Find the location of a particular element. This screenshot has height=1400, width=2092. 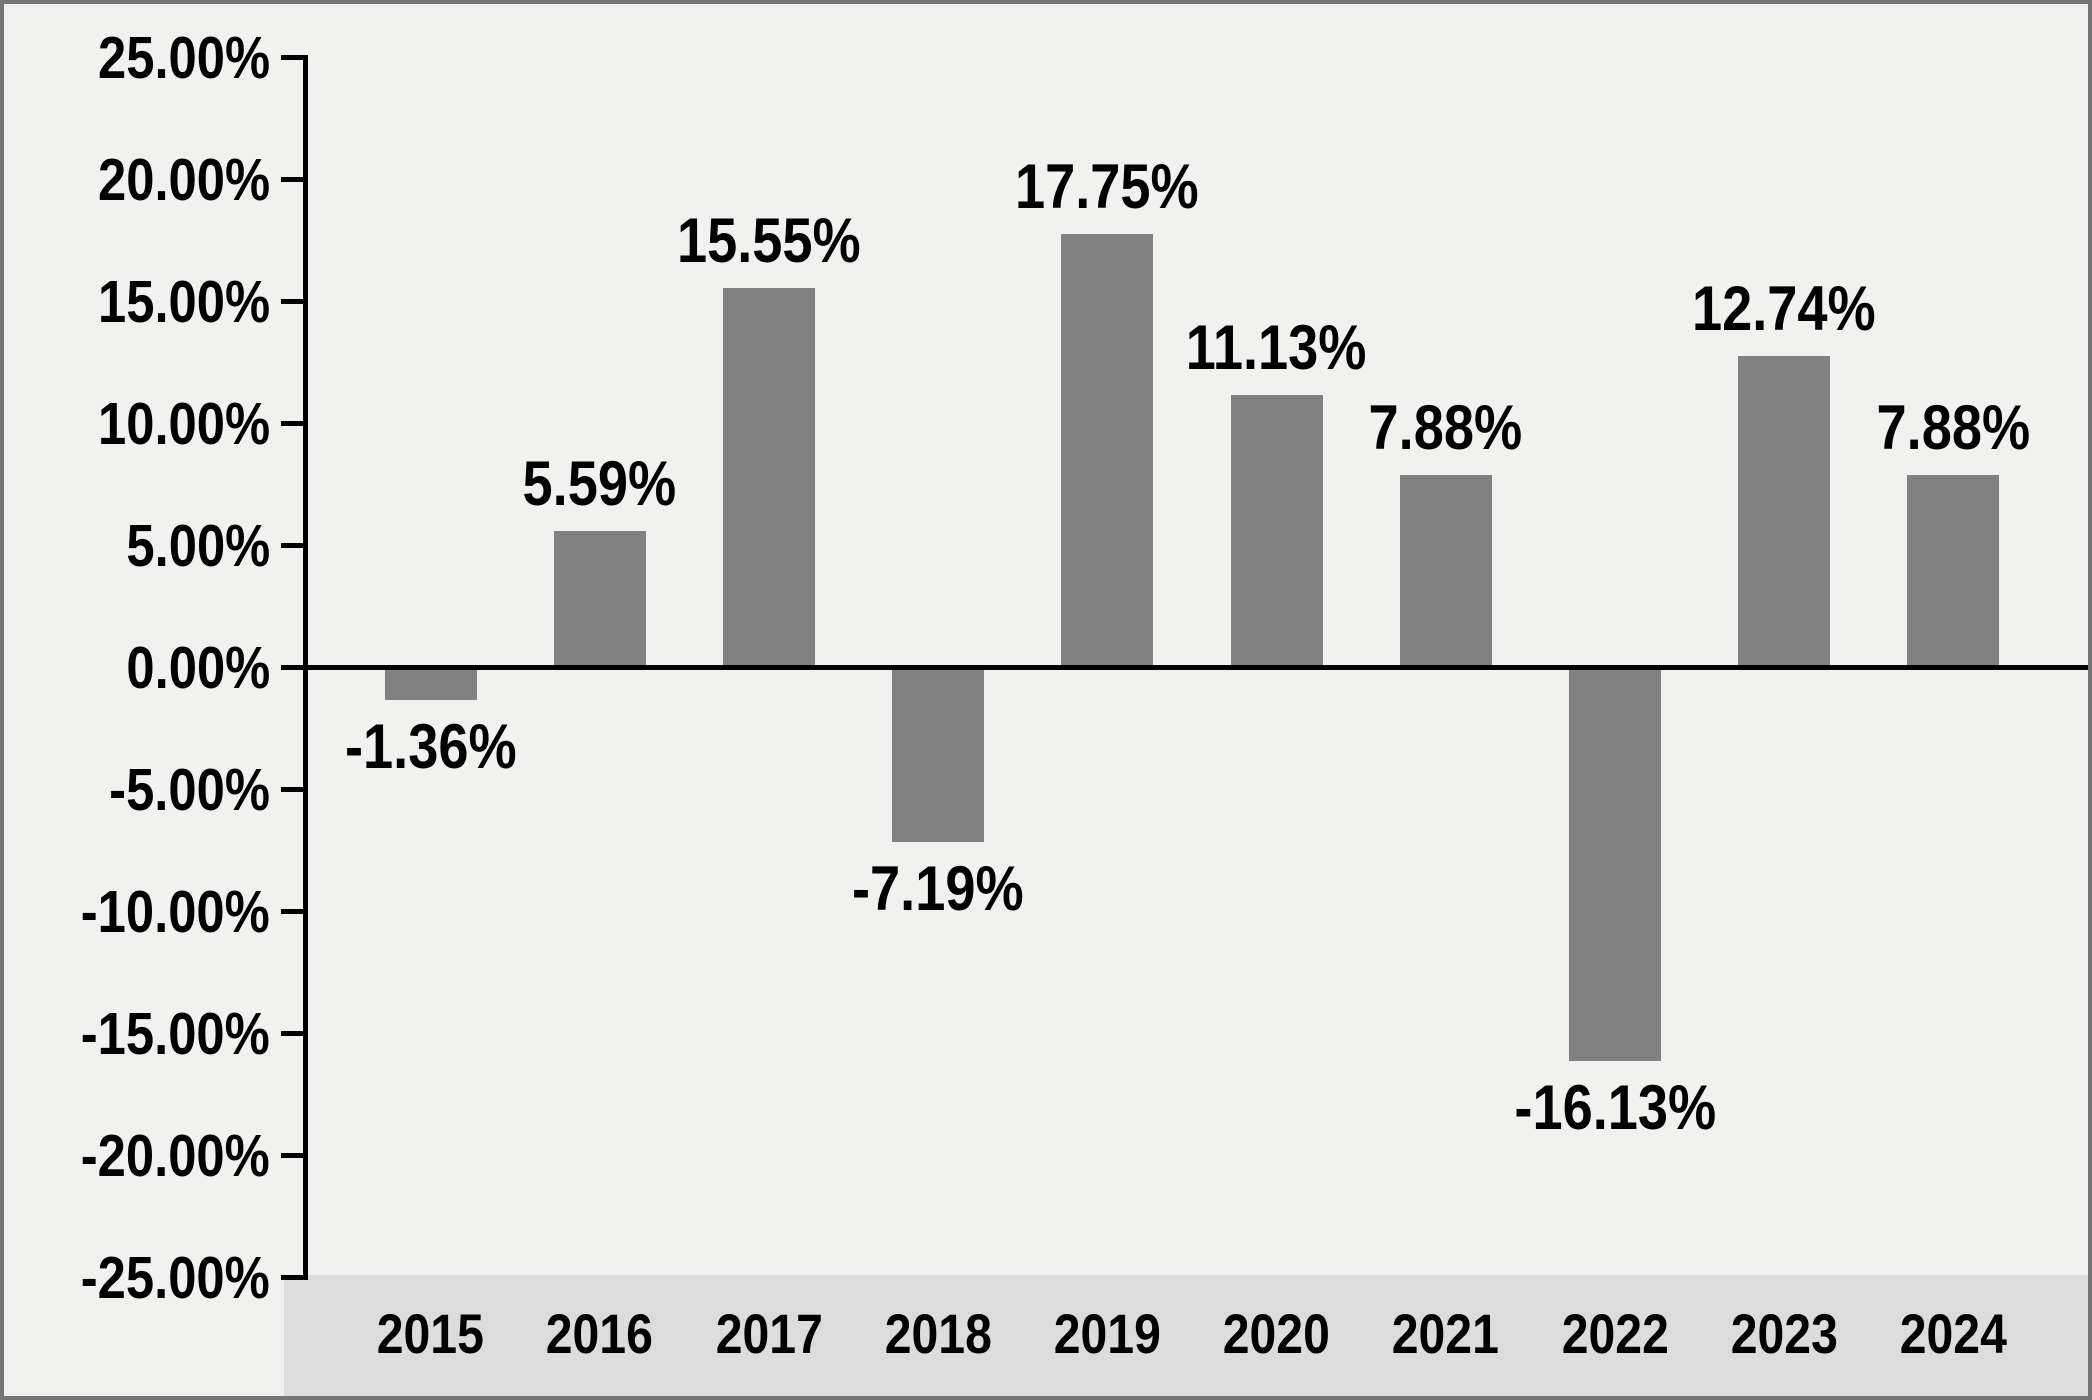

category-label-2024-text: 2024 is located at coordinates (1953, 1333).